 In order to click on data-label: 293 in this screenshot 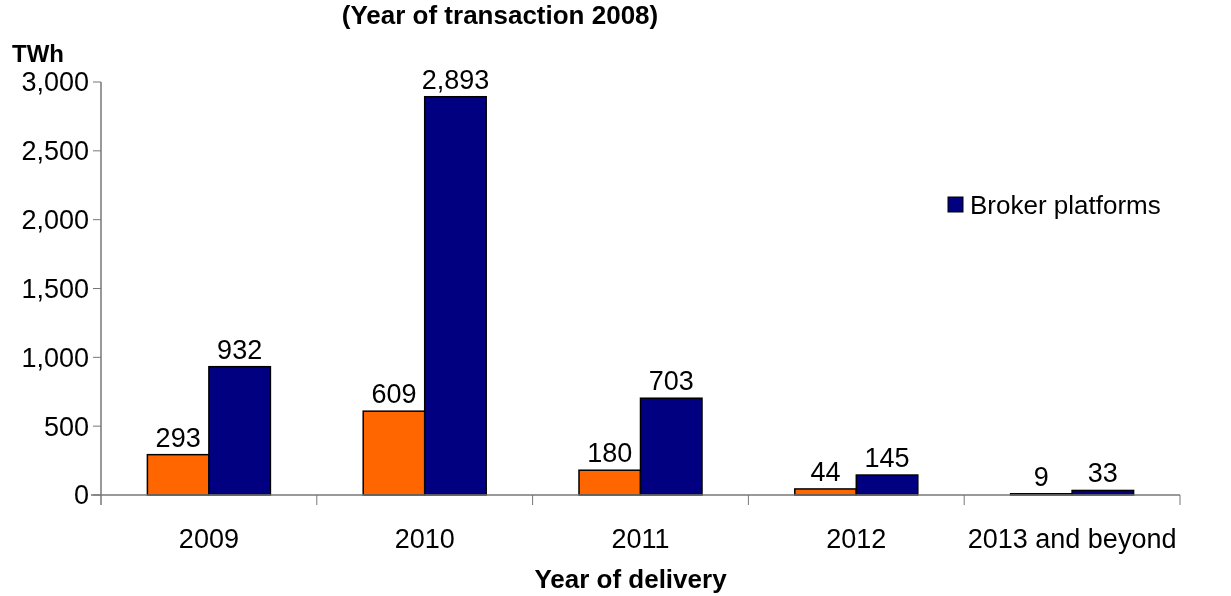, I will do `click(178, 437)`.